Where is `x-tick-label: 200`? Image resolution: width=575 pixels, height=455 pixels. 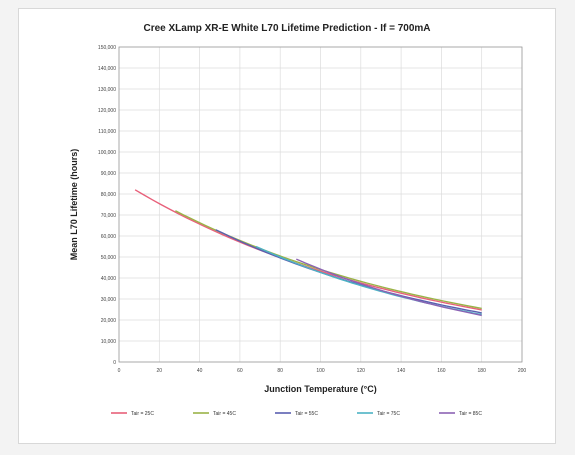 x-tick-label: 200 is located at coordinates (522, 371).